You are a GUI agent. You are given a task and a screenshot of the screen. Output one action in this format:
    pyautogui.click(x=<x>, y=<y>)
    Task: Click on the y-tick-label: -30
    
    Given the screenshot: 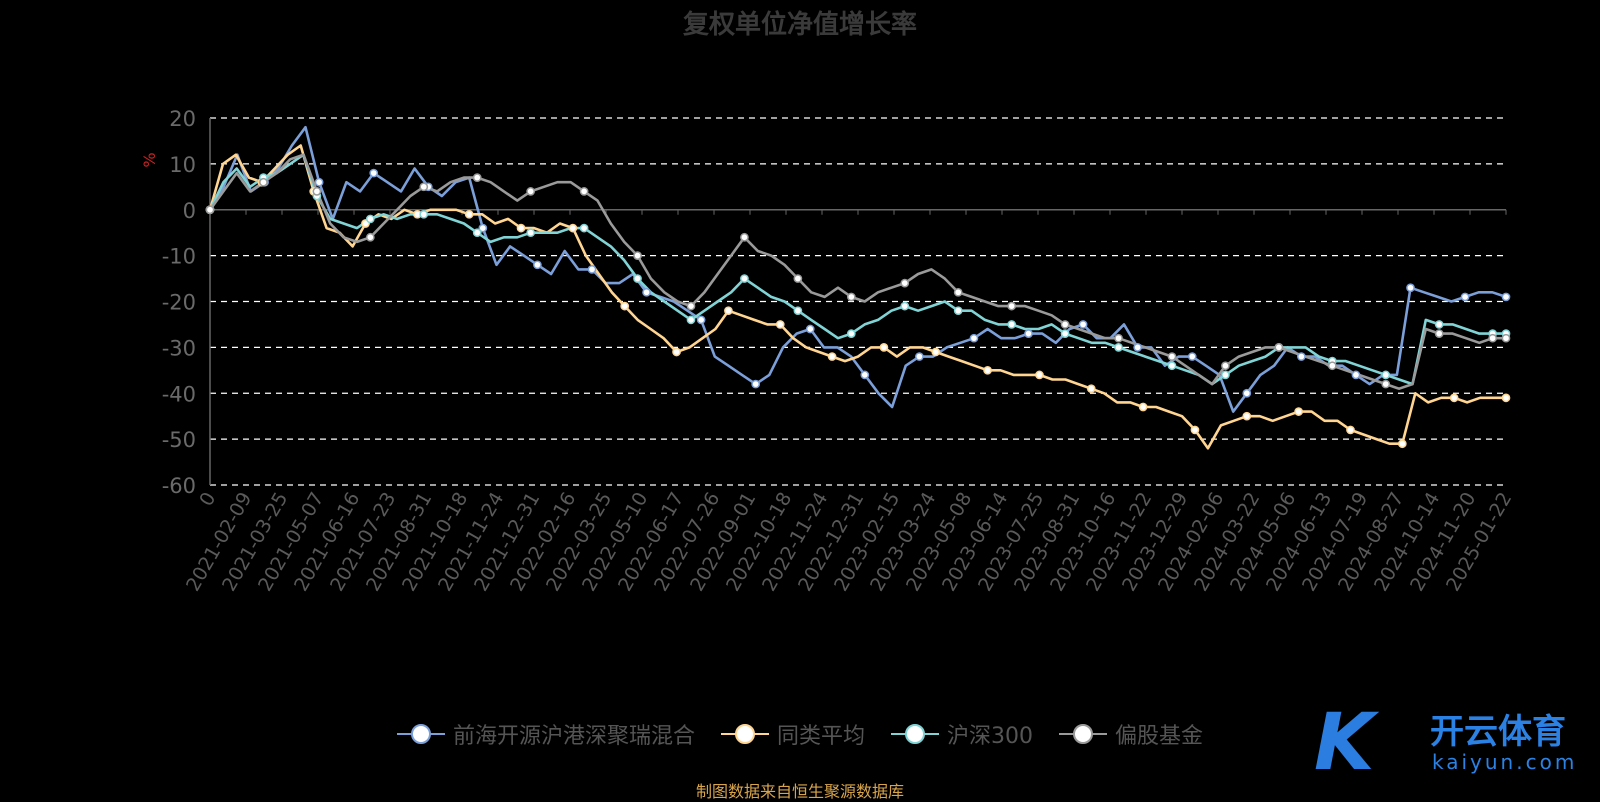 What is the action you would take?
    pyautogui.click(x=179, y=348)
    